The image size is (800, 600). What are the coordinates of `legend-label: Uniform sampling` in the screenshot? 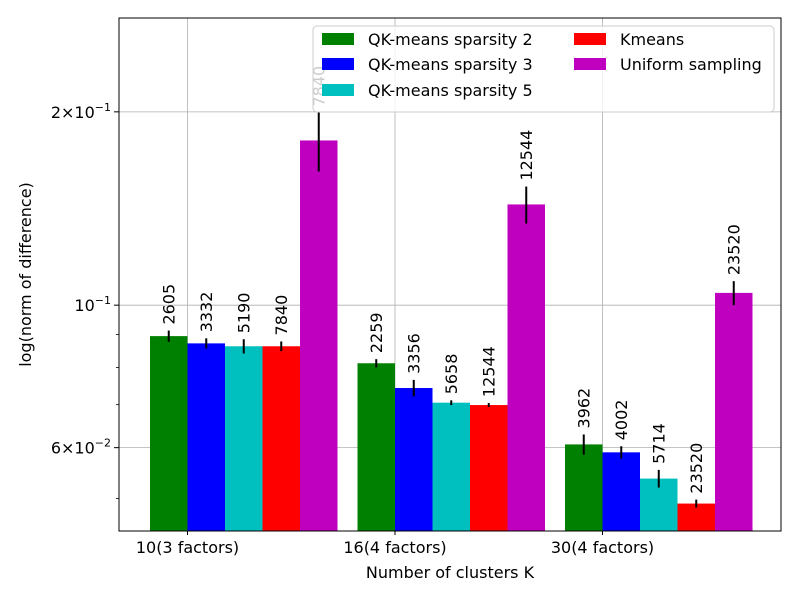 It's located at (691, 64).